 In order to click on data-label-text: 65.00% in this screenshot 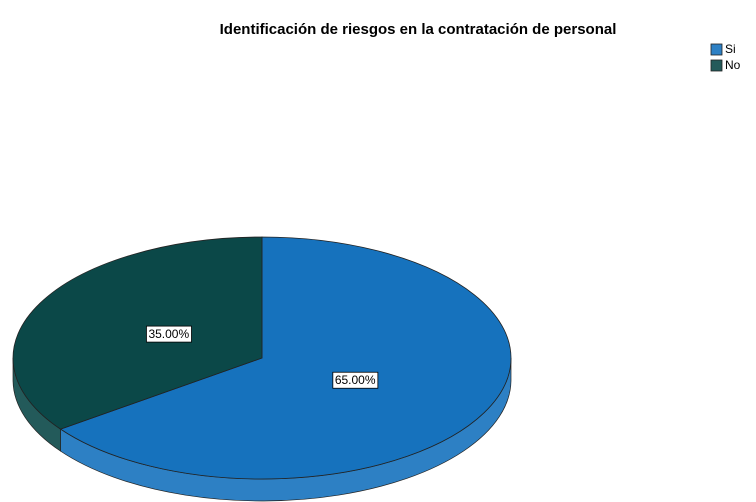, I will do `click(355, 380)`.